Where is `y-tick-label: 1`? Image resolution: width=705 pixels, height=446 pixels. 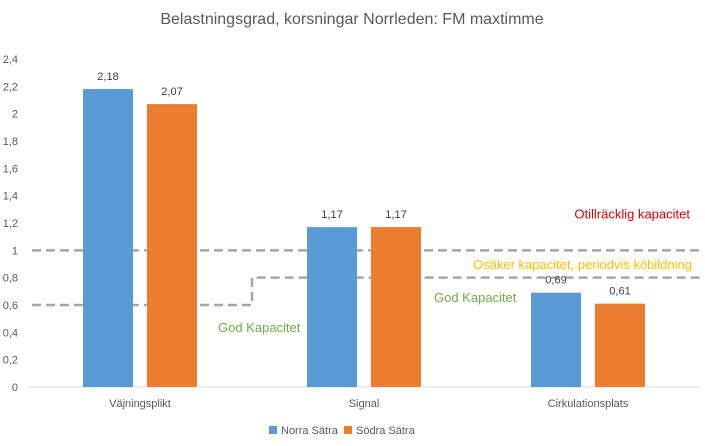 y-tick-label: 1 is located at coordinates (15, 251).